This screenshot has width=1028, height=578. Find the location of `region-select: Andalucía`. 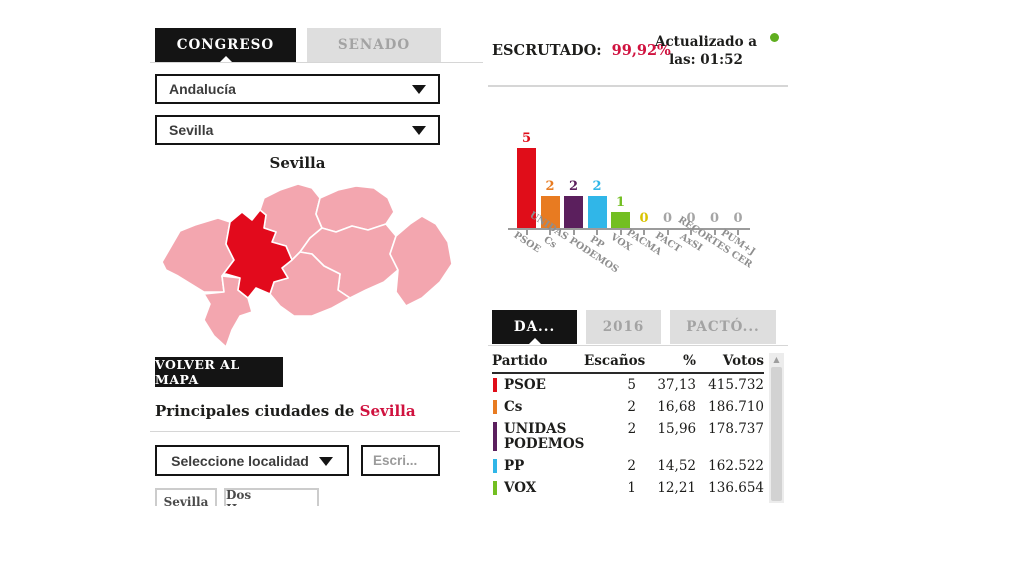

region-select: Andalucía is located at coordinates (297, 89).